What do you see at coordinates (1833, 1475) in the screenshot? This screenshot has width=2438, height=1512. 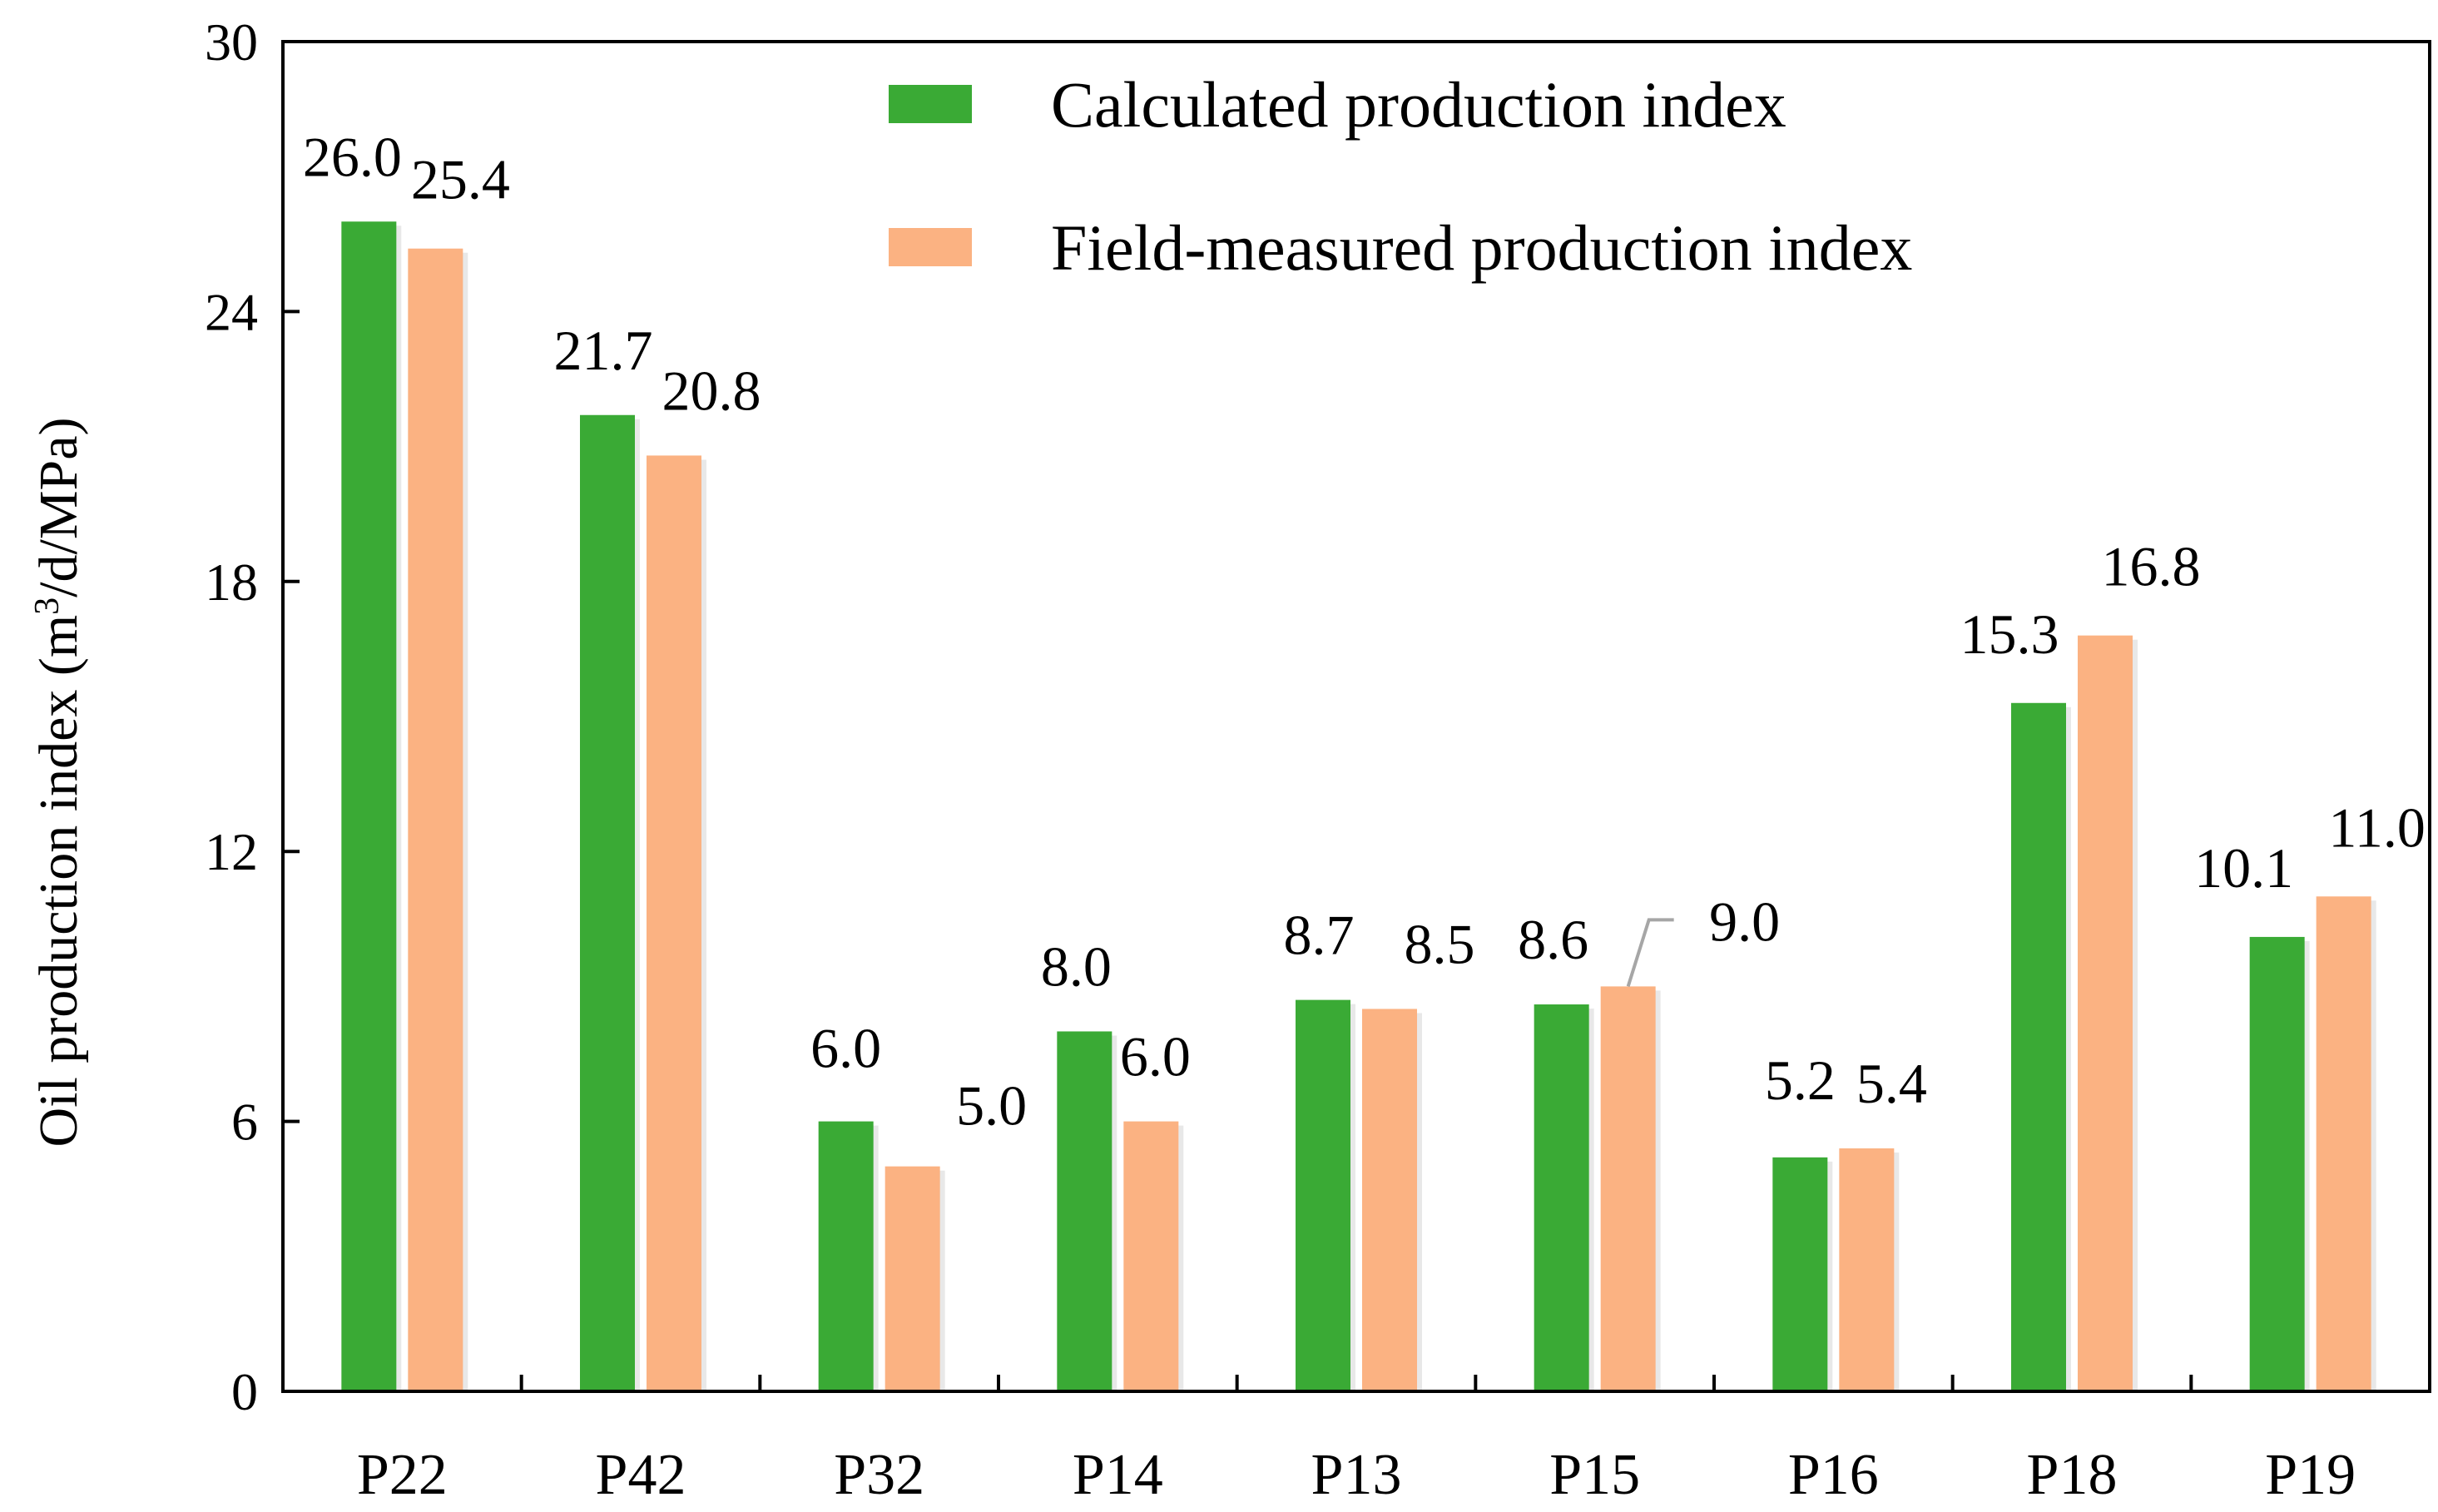 I see `x-tick-label-p16: P16` at bounding box center [1833, 1475].